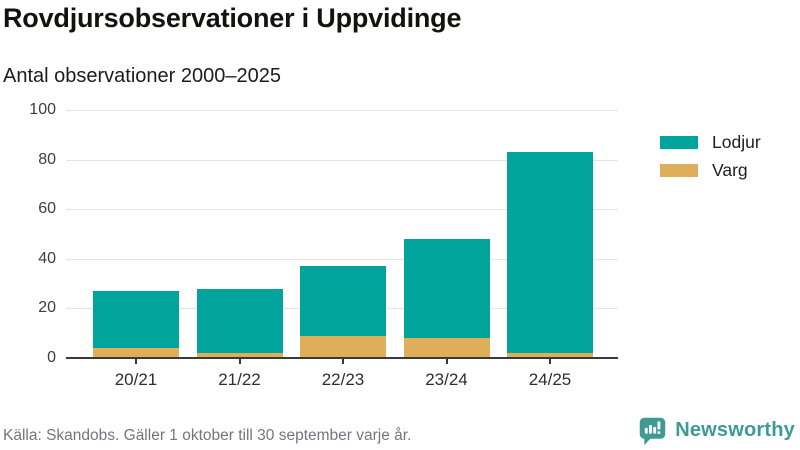 The width and height of the screenshot is (800, 450). What do you see at coordinates (550, 361) in the screenshot?
I see `x-tick-24/25` at bounding box center [550, 361].